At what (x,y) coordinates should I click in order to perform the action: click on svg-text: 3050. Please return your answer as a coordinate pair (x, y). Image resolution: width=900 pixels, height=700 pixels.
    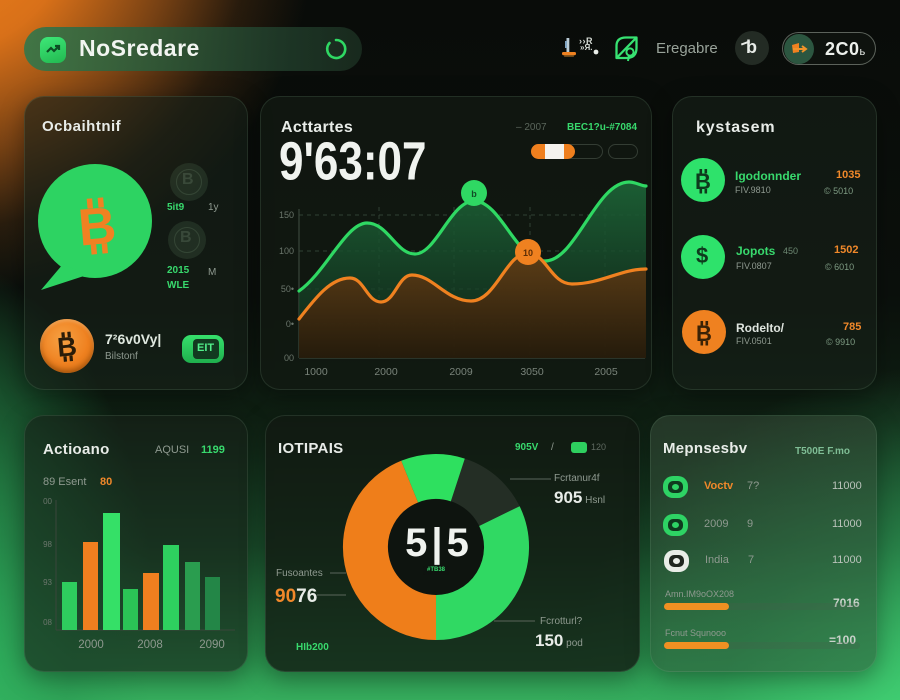
    Looking at the image, I should click on (532, 372).